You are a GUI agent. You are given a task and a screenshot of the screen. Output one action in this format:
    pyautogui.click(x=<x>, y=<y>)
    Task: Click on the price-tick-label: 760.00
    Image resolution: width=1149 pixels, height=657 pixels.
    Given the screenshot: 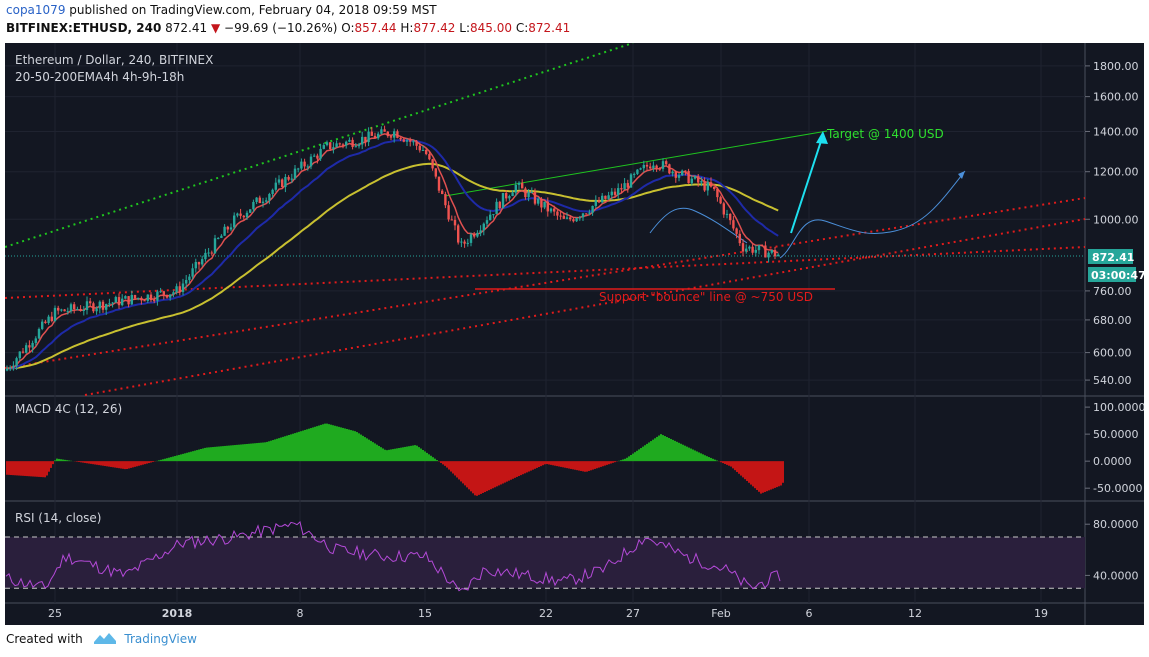 What is the action you would take?
    pyautogui.click(x=1112, y=291)
    